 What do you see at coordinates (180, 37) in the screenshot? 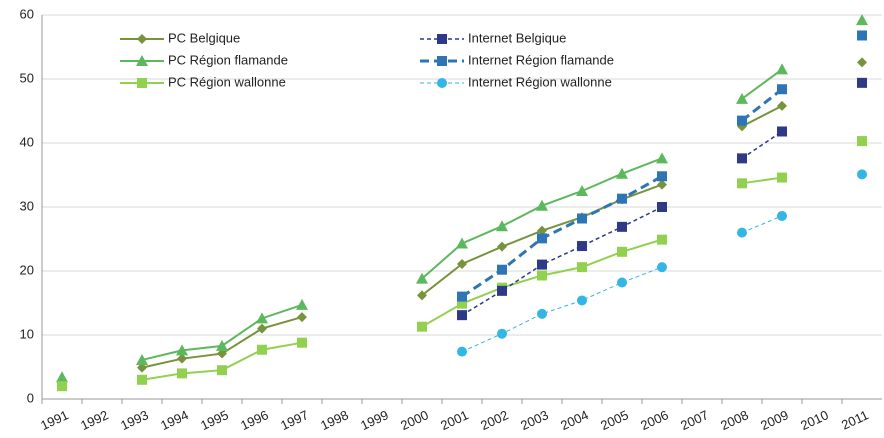
I see `legend-item: PC Belgique` at bounding box center [180, 37].